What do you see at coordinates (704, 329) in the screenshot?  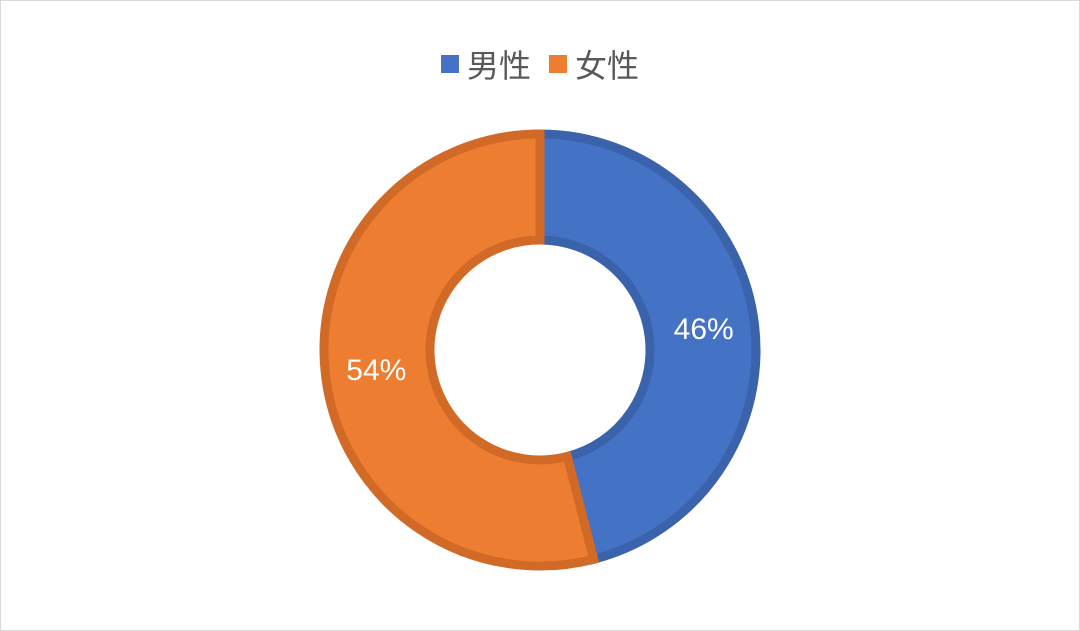 I see `data-label-male: 46%` at bounding box center [704, 329].